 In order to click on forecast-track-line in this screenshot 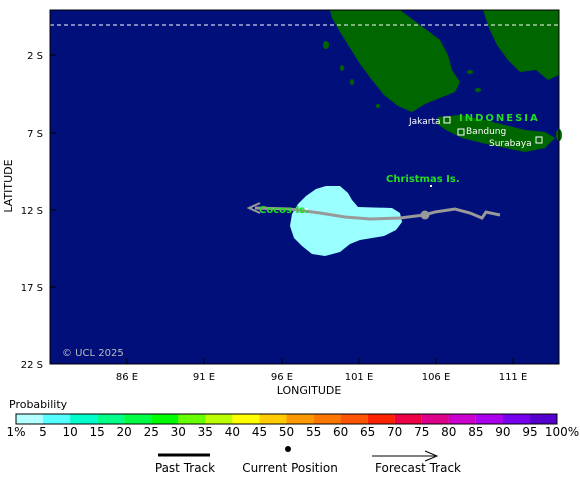, I will do `click(339, 213)`.